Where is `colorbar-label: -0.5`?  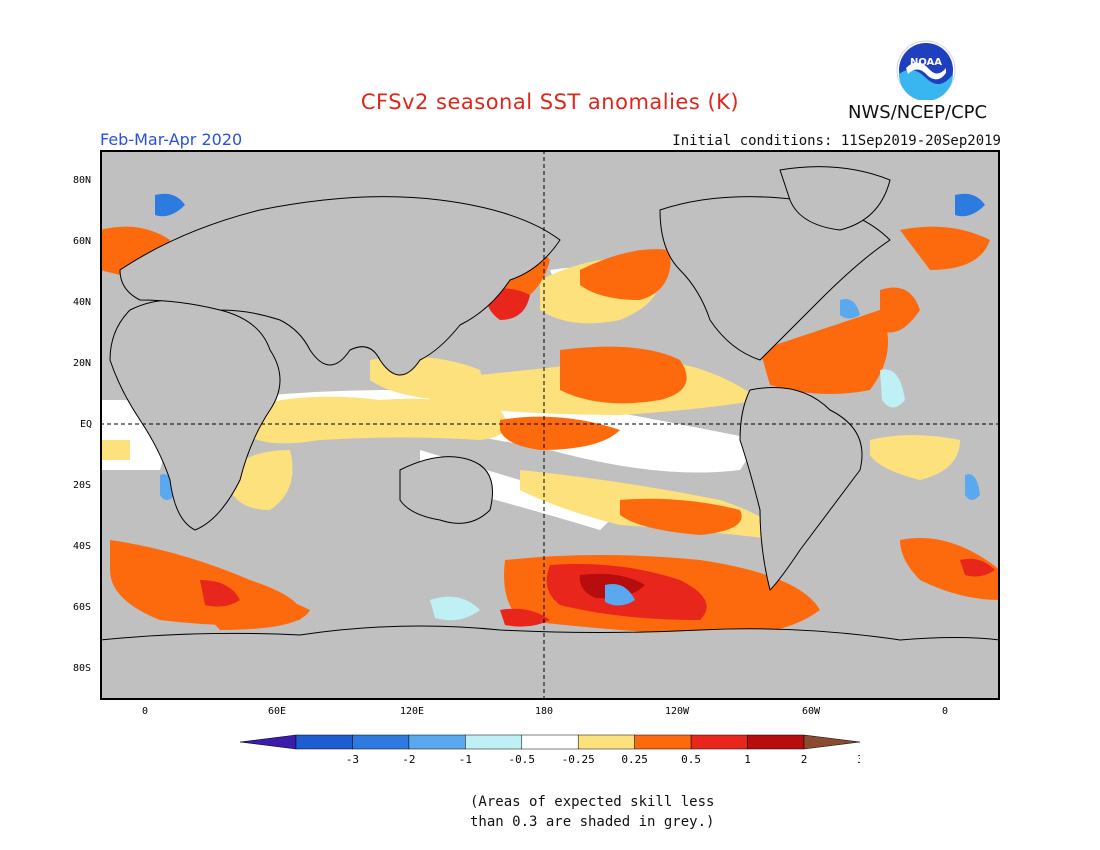
colorbar-label: -0.5 is located at coordinates (522, 759).